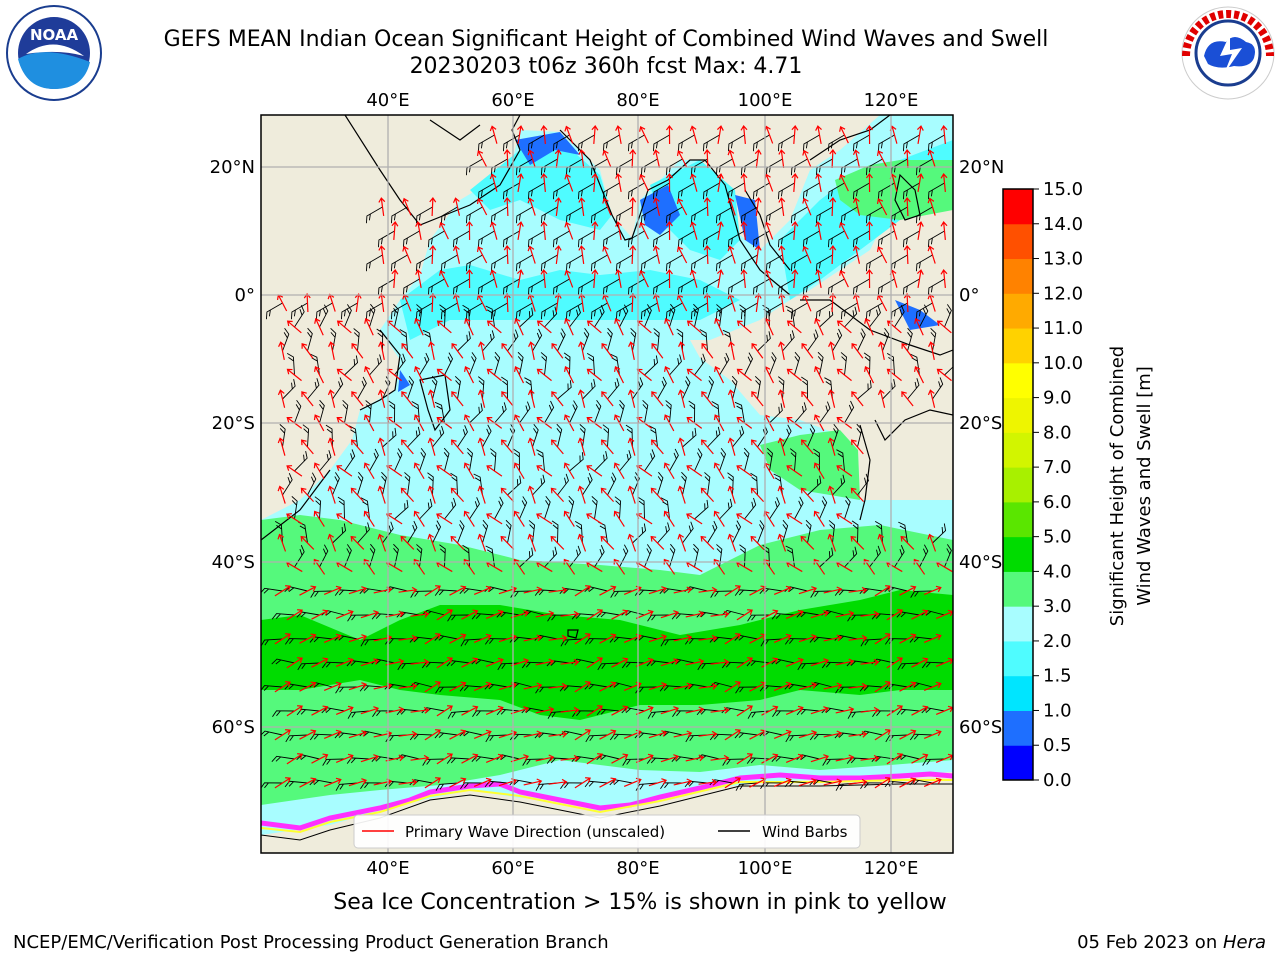 This screenshot has height=960, width=1280. Describe the element at coordinates (1144, 486) in the screenshot. I see `colorbar-title-line2: Wind Waves and Swell [m]` at that location.